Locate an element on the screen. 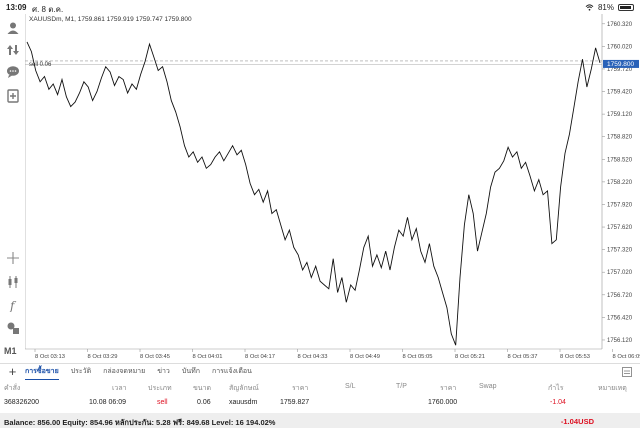  tab-history: ประวัติ is located at coordinates (81, 371).